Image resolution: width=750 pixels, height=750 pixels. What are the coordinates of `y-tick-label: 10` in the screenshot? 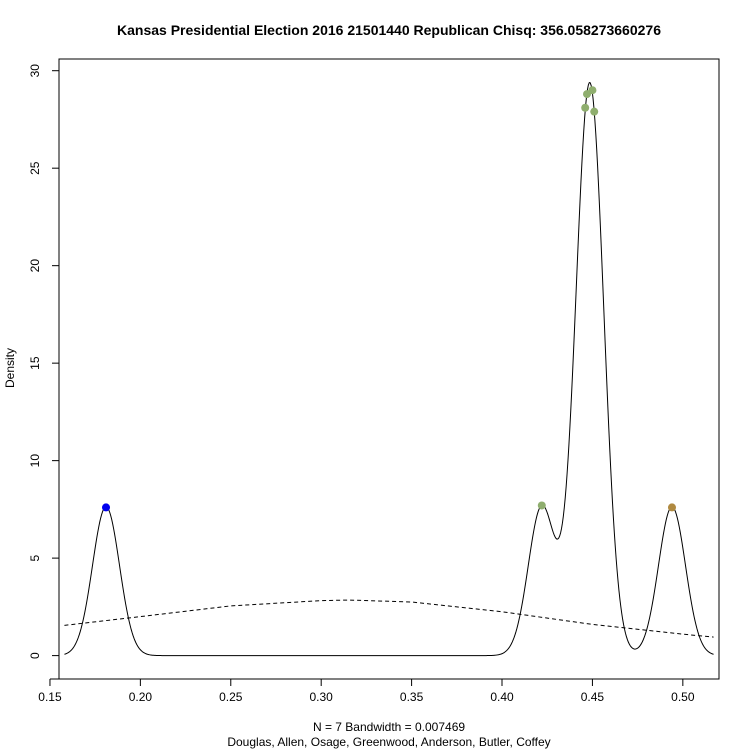 It's located at (35, 461).